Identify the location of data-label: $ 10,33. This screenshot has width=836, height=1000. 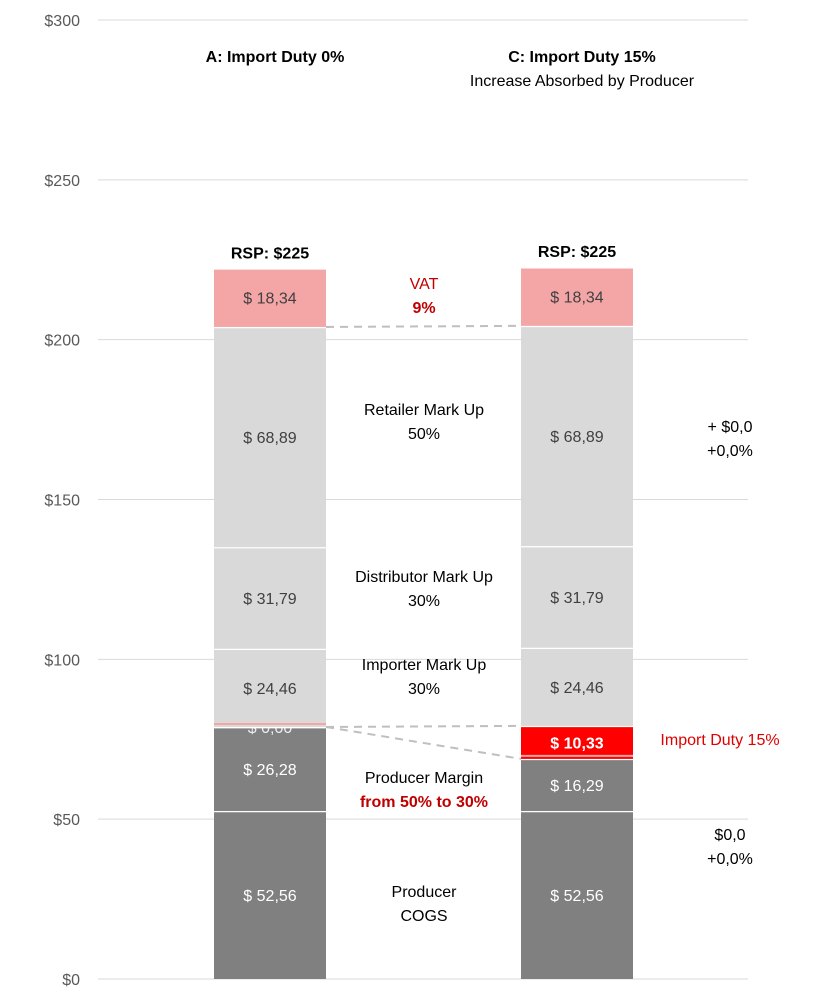
(576, 743).